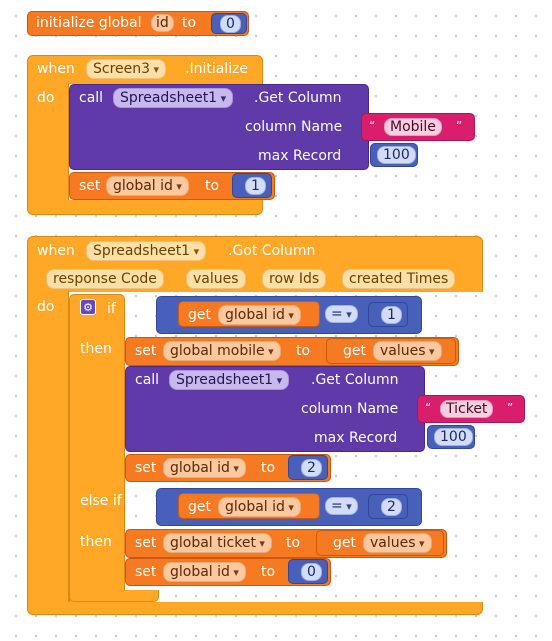 The height and width of the screenshot is (641, 552). I want to click on event-param: values, so click(216, 279).